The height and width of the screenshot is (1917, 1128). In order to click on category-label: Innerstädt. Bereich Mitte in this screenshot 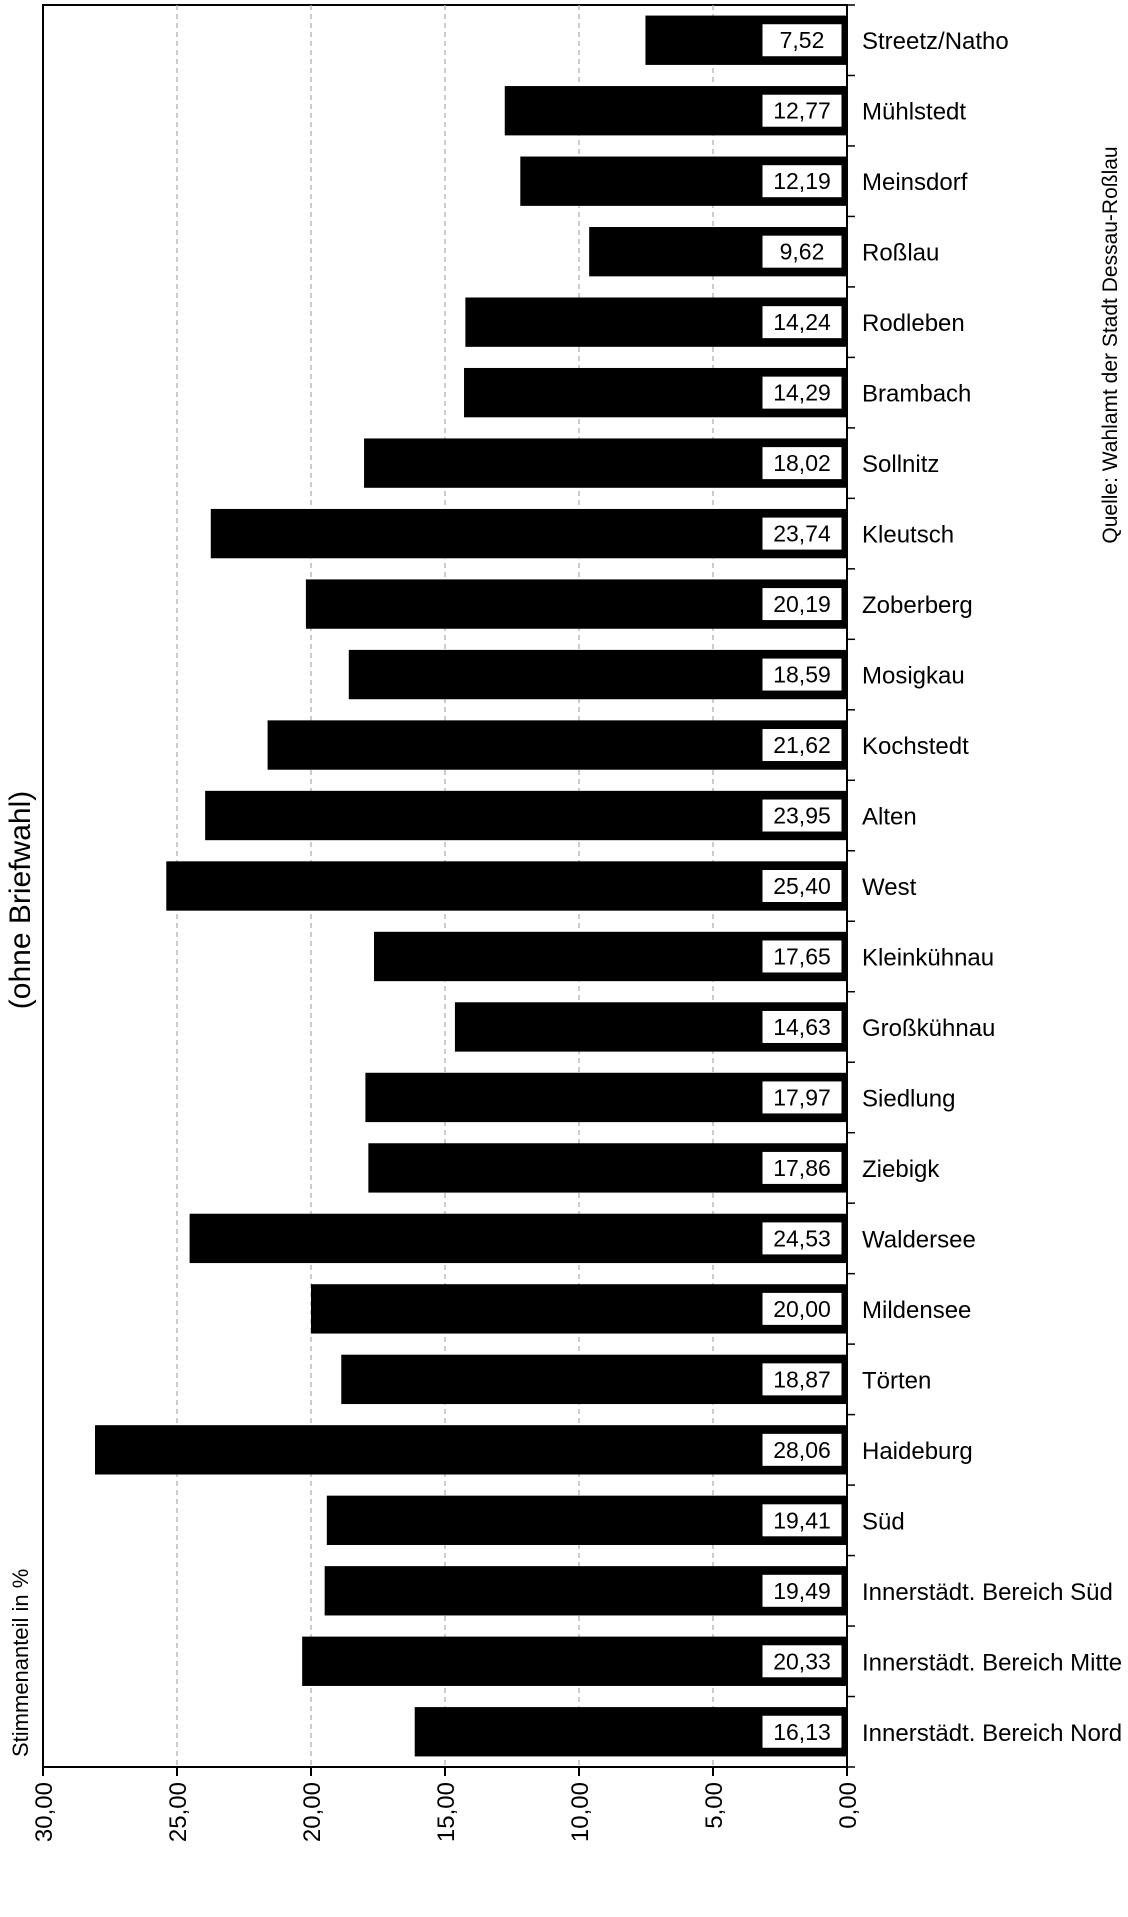, I will do `click(992, 1662)`.